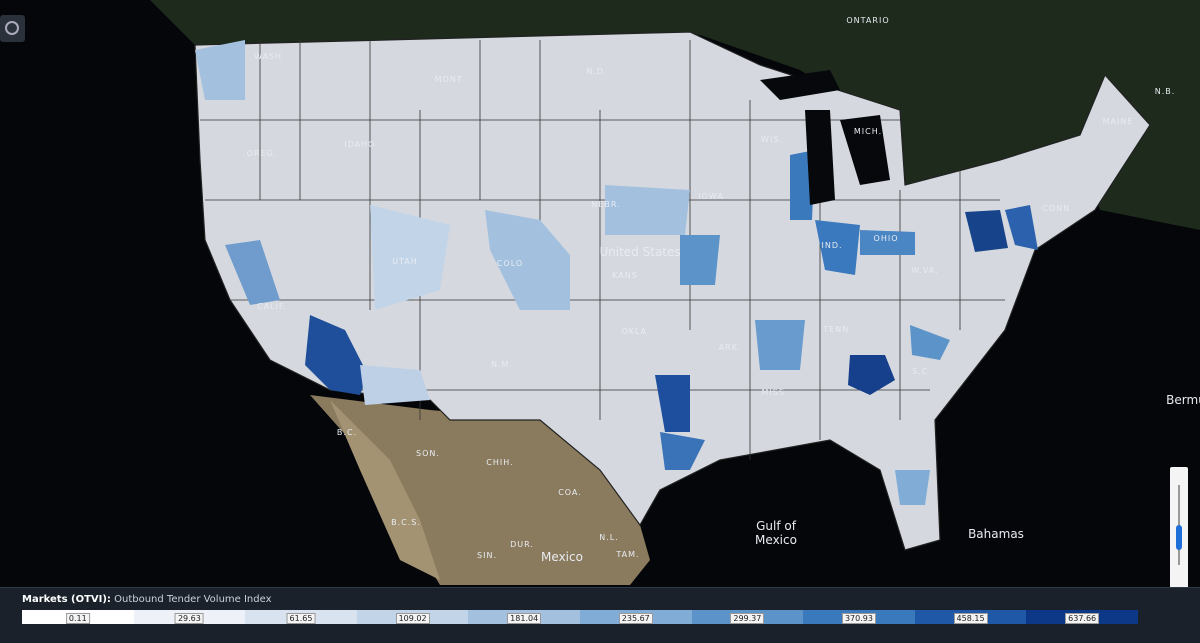  Describe the element at coordinates (1165, 91) in the screenshot. I see `map-label: N.B.` at that location.